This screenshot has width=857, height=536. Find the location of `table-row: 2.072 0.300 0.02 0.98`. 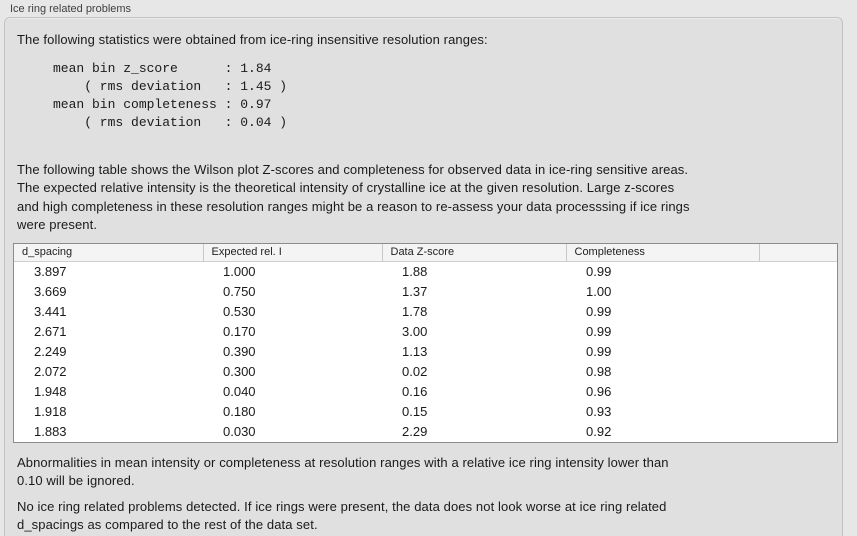

table-row: 2.072 0.300 0.02 0.98 is located at coordinates (425, 372).